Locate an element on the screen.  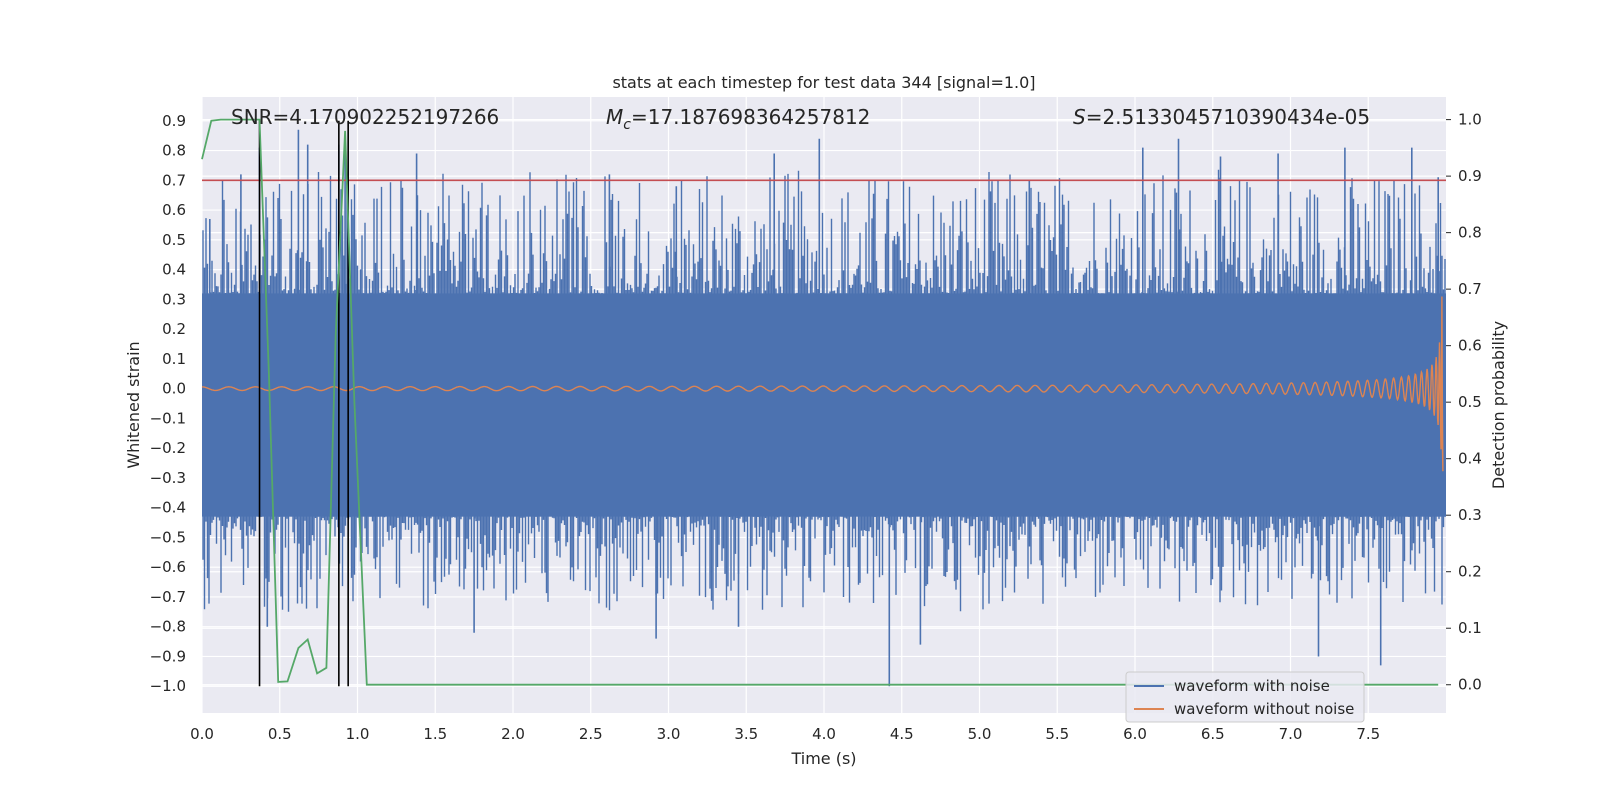
legend-box is located at coordinates (1245, 697).